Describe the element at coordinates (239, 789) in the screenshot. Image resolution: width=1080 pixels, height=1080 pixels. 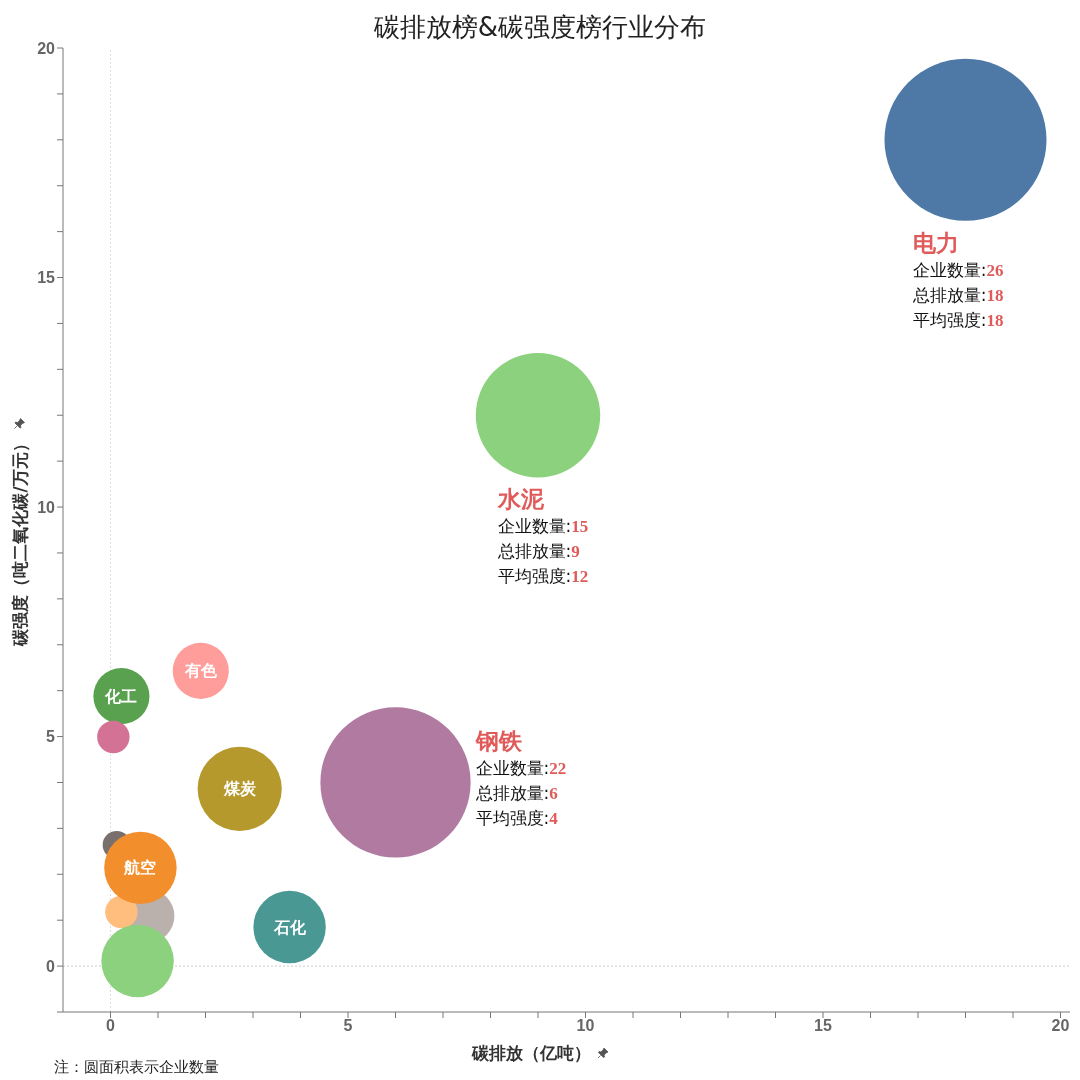
I see `annotation: 煤炭` at that location.